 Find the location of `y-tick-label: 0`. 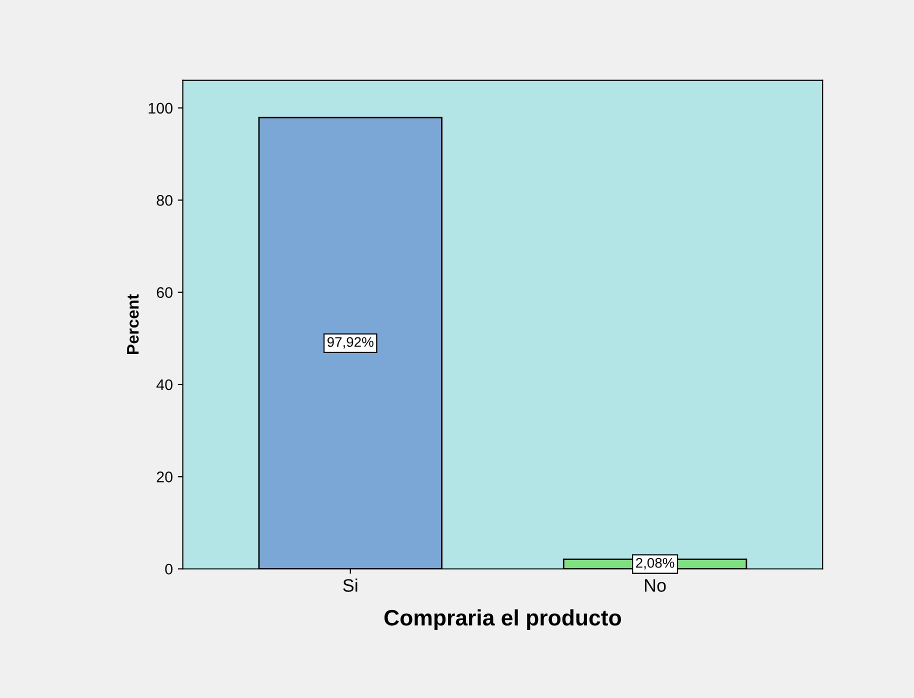

y-tick-label: 0 is located at coordinates (168, 569).